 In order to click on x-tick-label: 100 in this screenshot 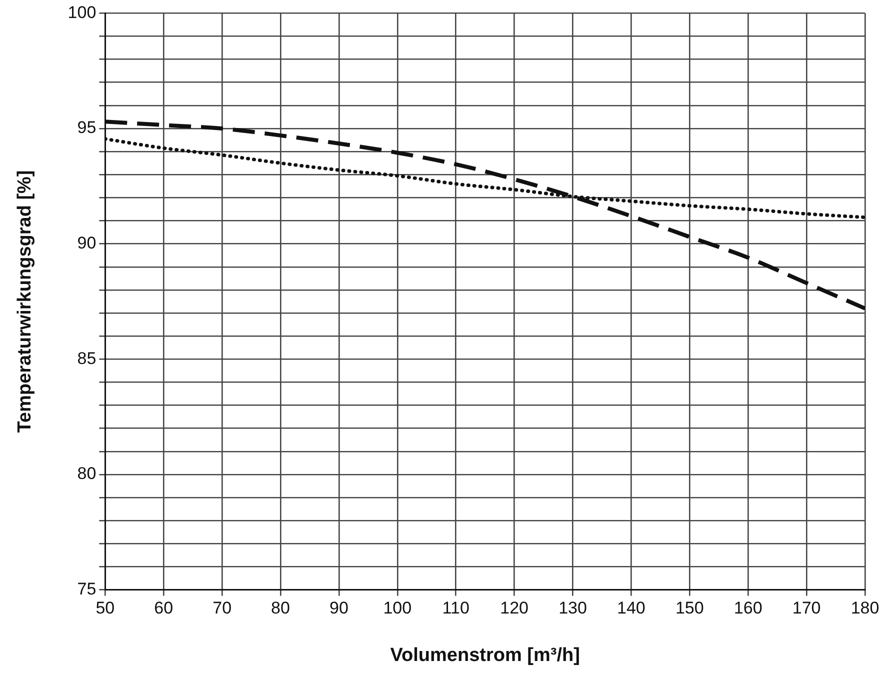, I will do `click(397, 608)`.